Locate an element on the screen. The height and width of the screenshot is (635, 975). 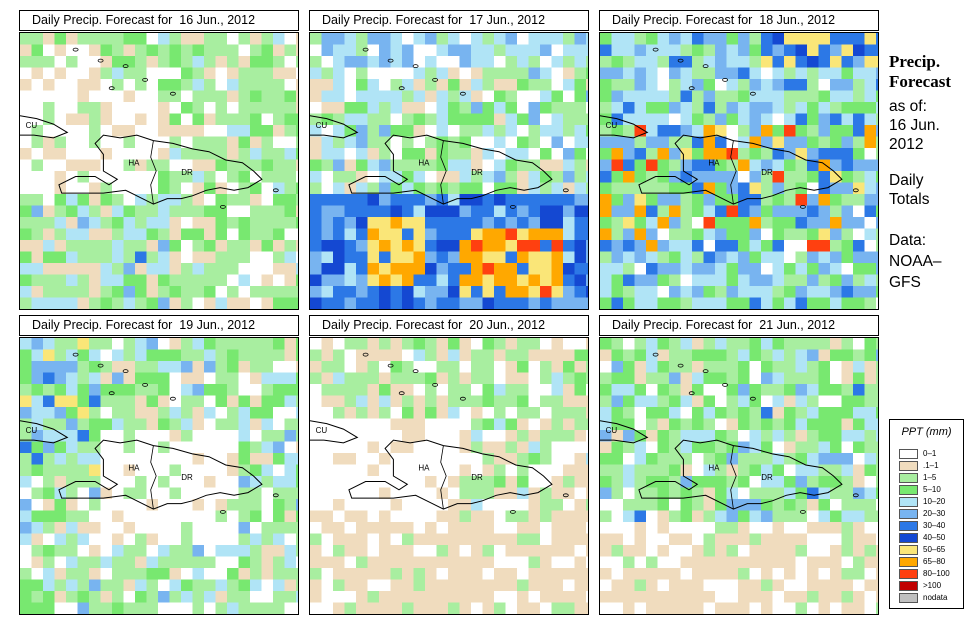
coastline is located at coordinates (149, 128).